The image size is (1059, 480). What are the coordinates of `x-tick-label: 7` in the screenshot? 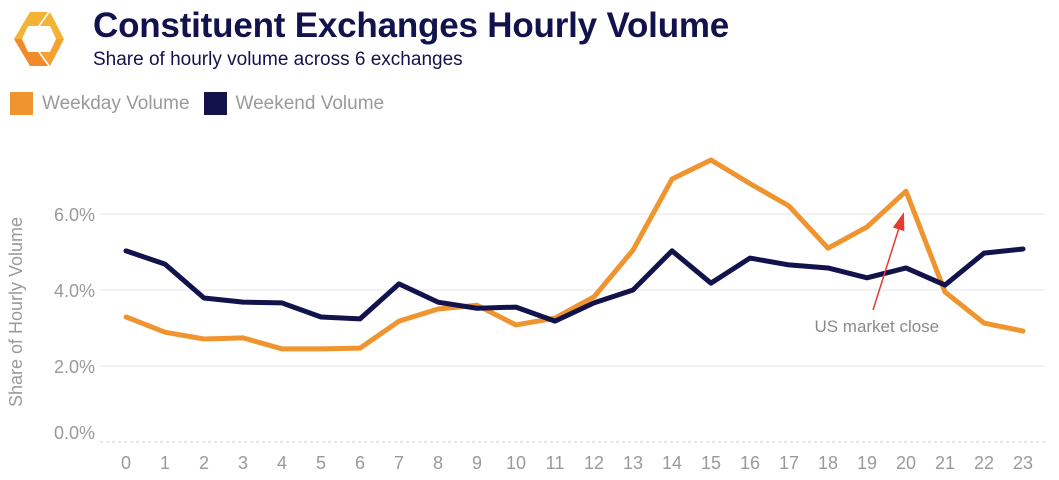 It's located at (399, 463).